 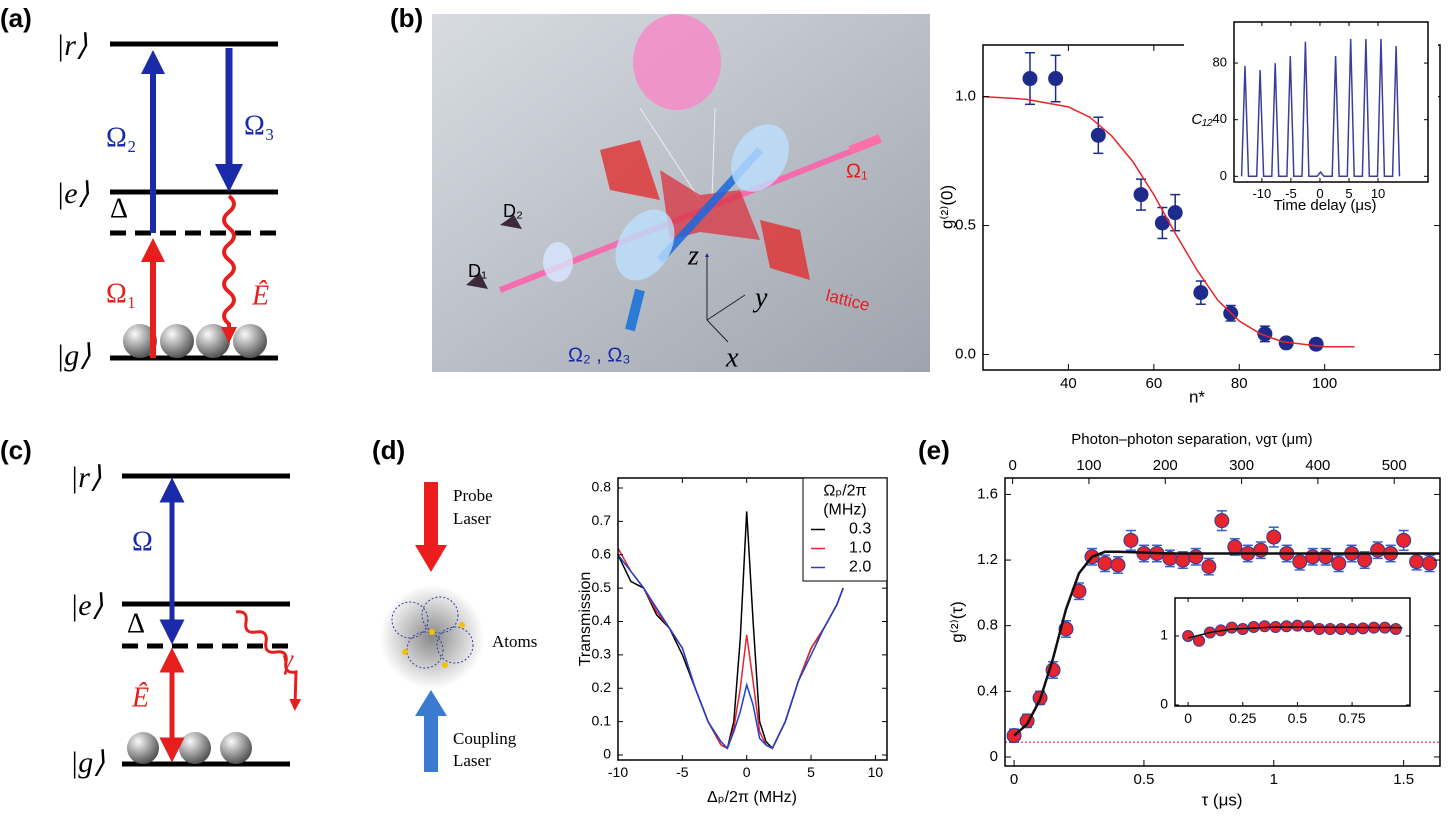 I want to click on panel-label: (c), so click(x=16, y=450).